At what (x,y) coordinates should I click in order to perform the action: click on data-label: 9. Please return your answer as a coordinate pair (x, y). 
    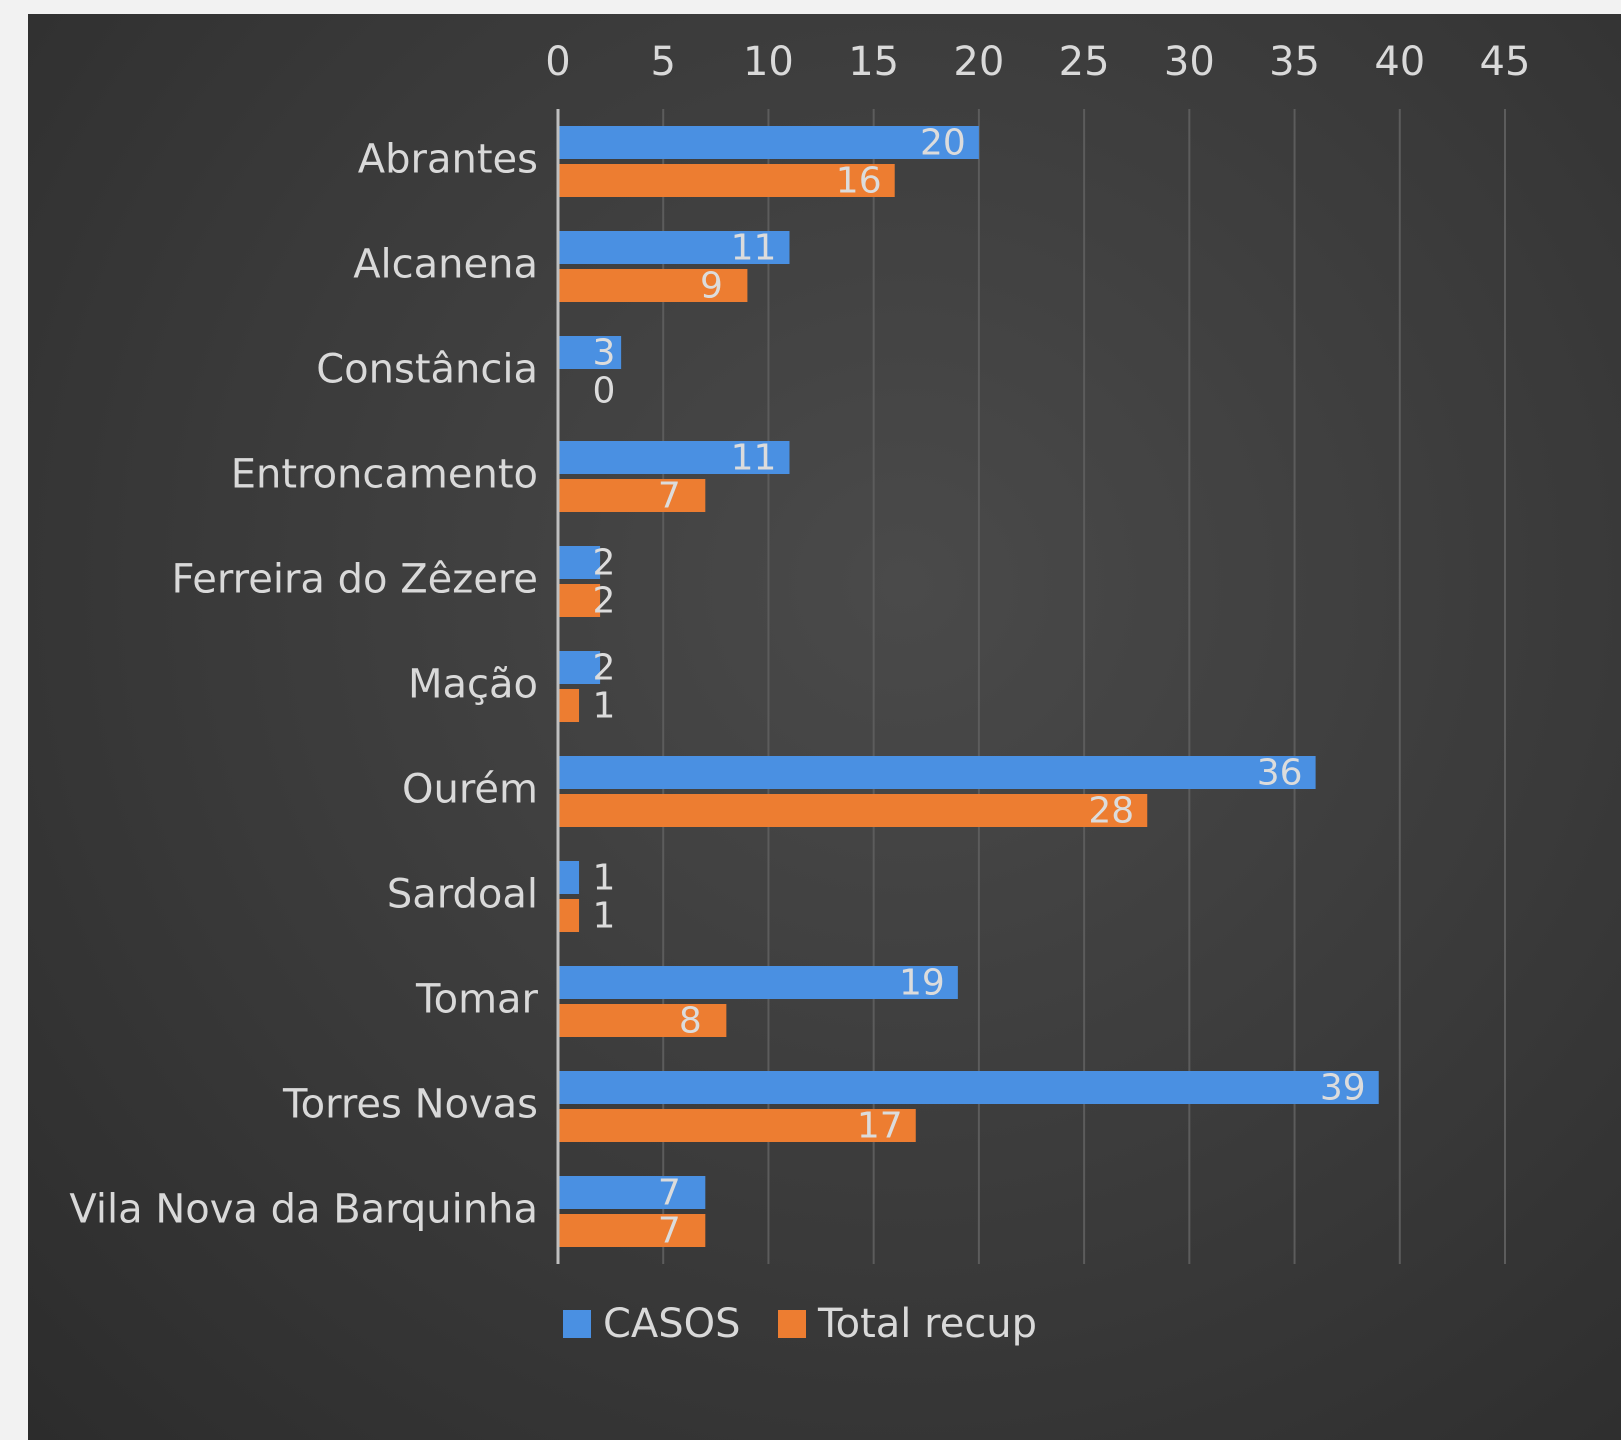
    Looking at the image, I should click on (711, 286).